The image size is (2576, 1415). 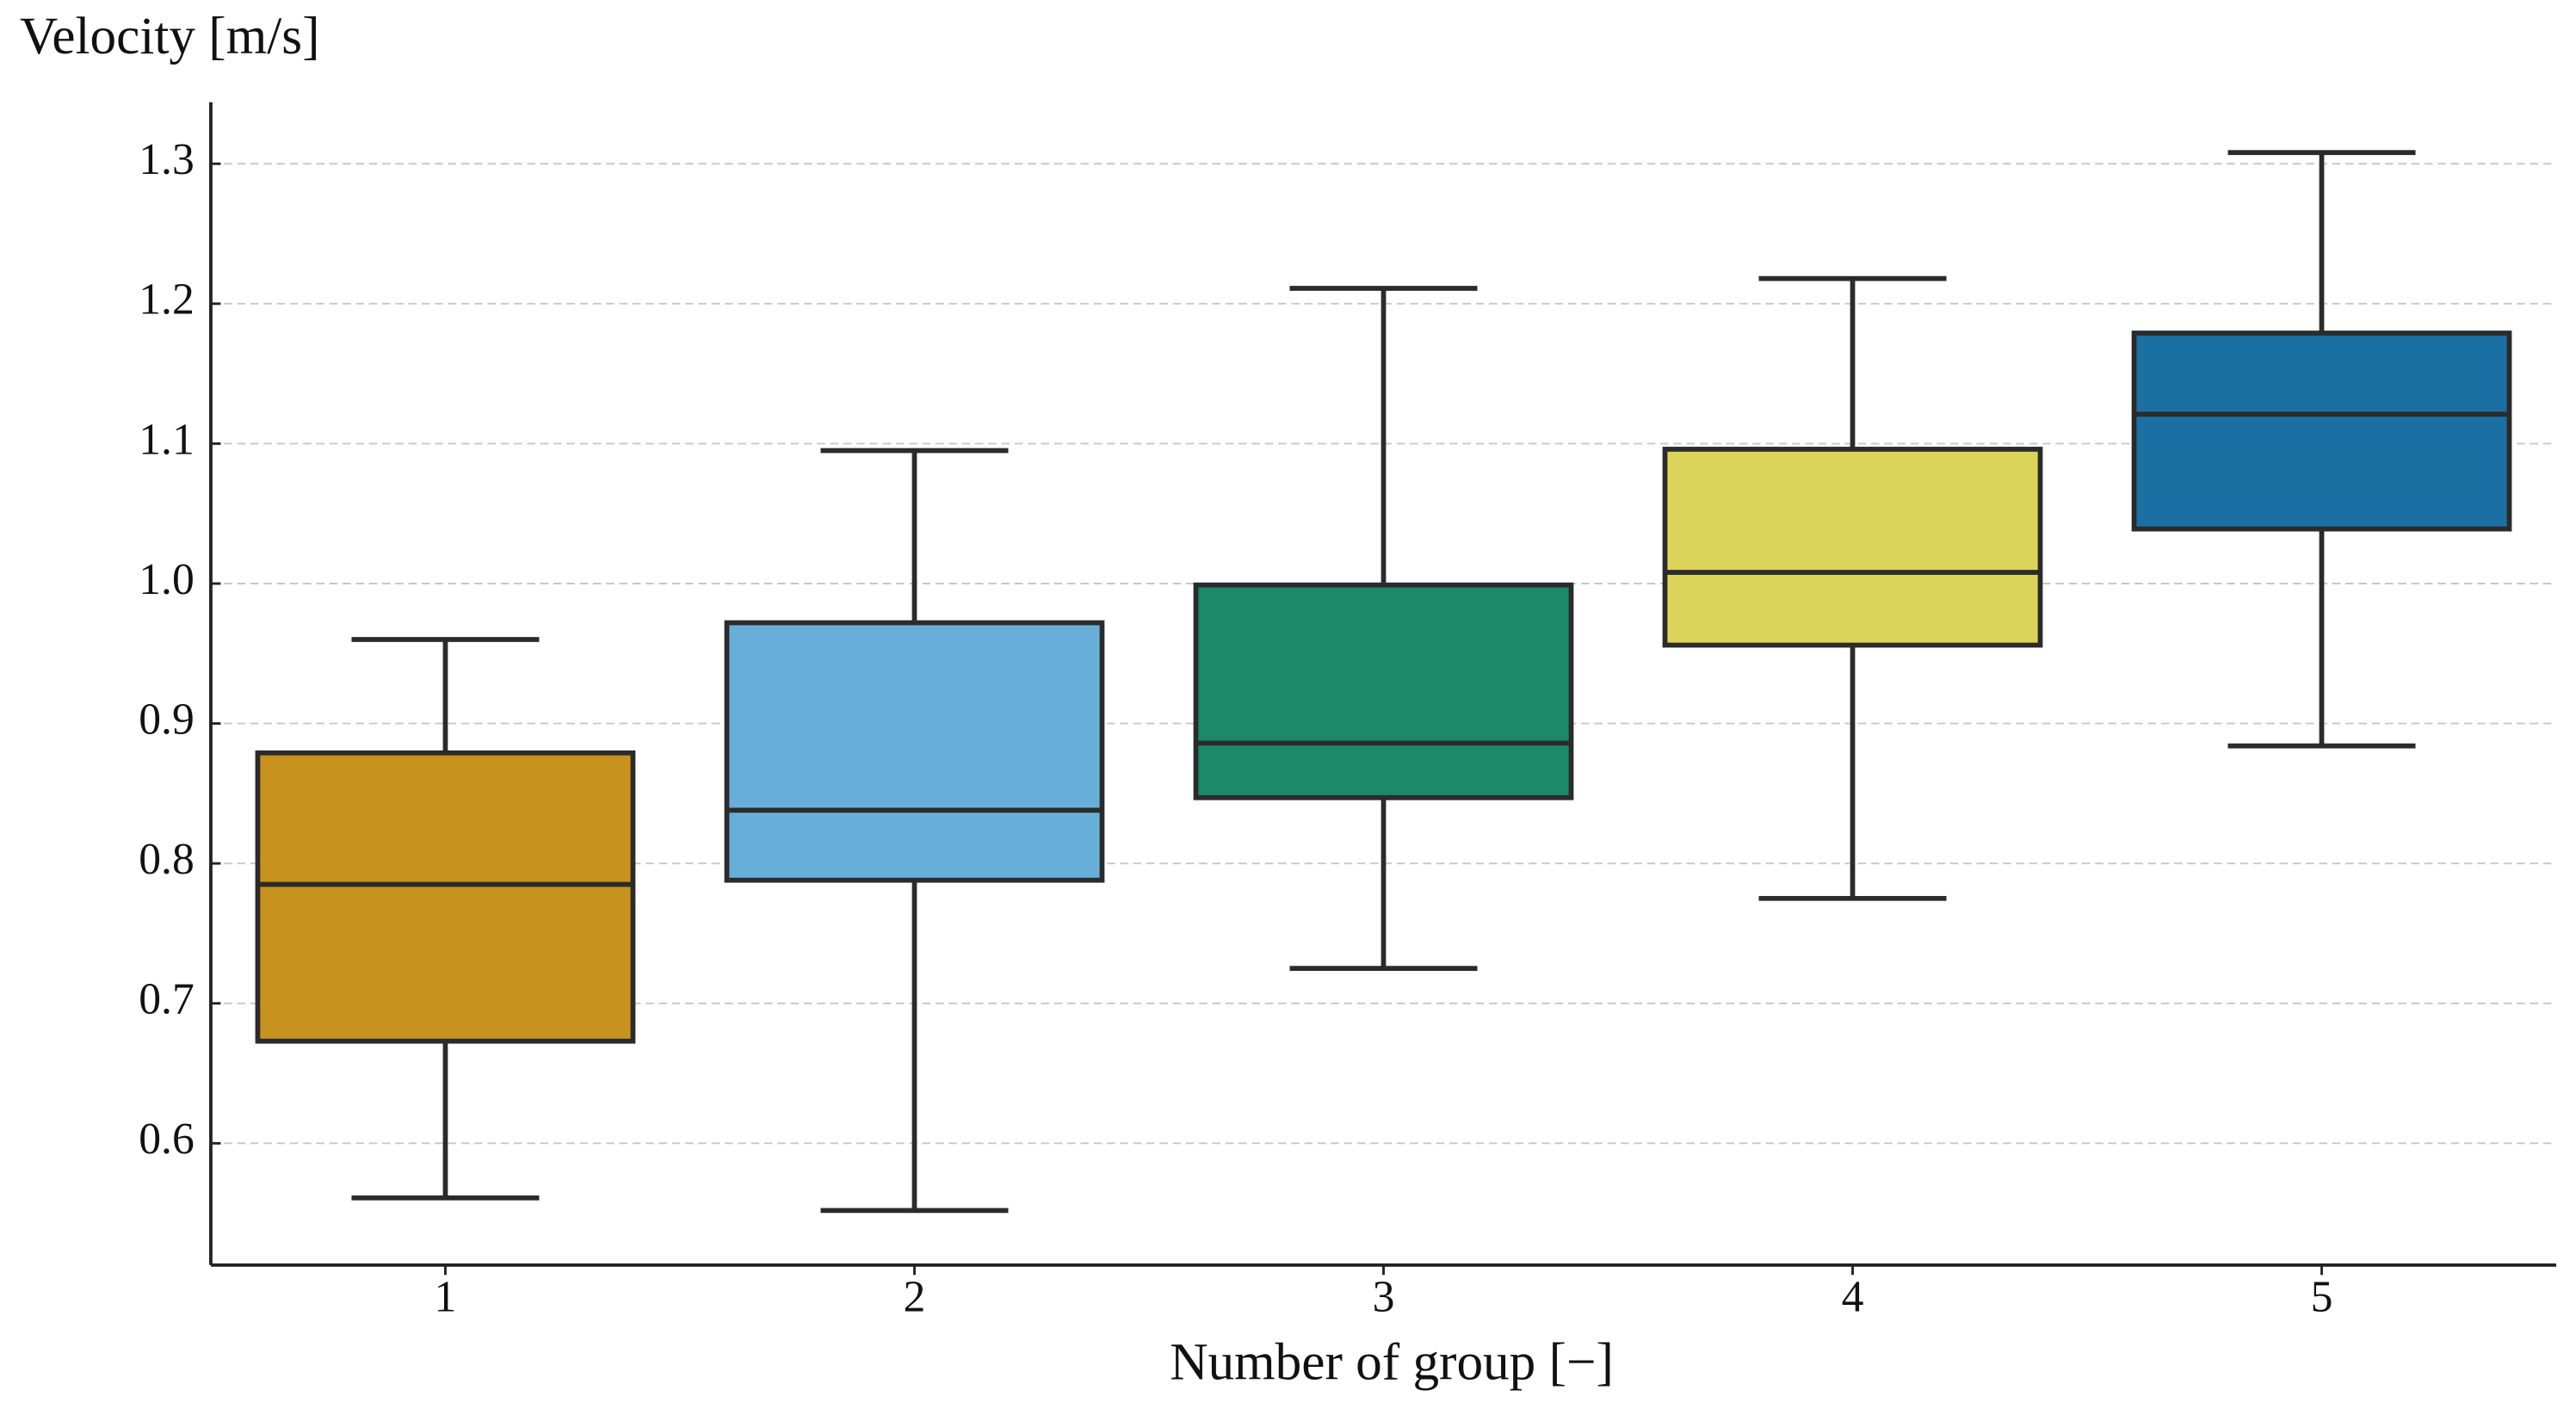 I want to click on x-tick-label: 3, so click(x=1384, y=1298).